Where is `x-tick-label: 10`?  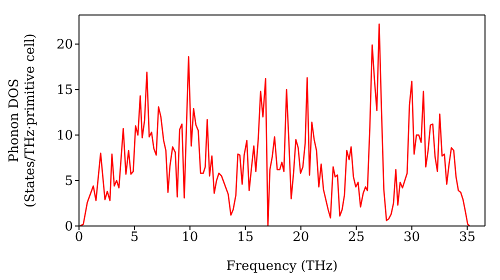 x-tick-label: 10 is located at coordinates (190, 238).